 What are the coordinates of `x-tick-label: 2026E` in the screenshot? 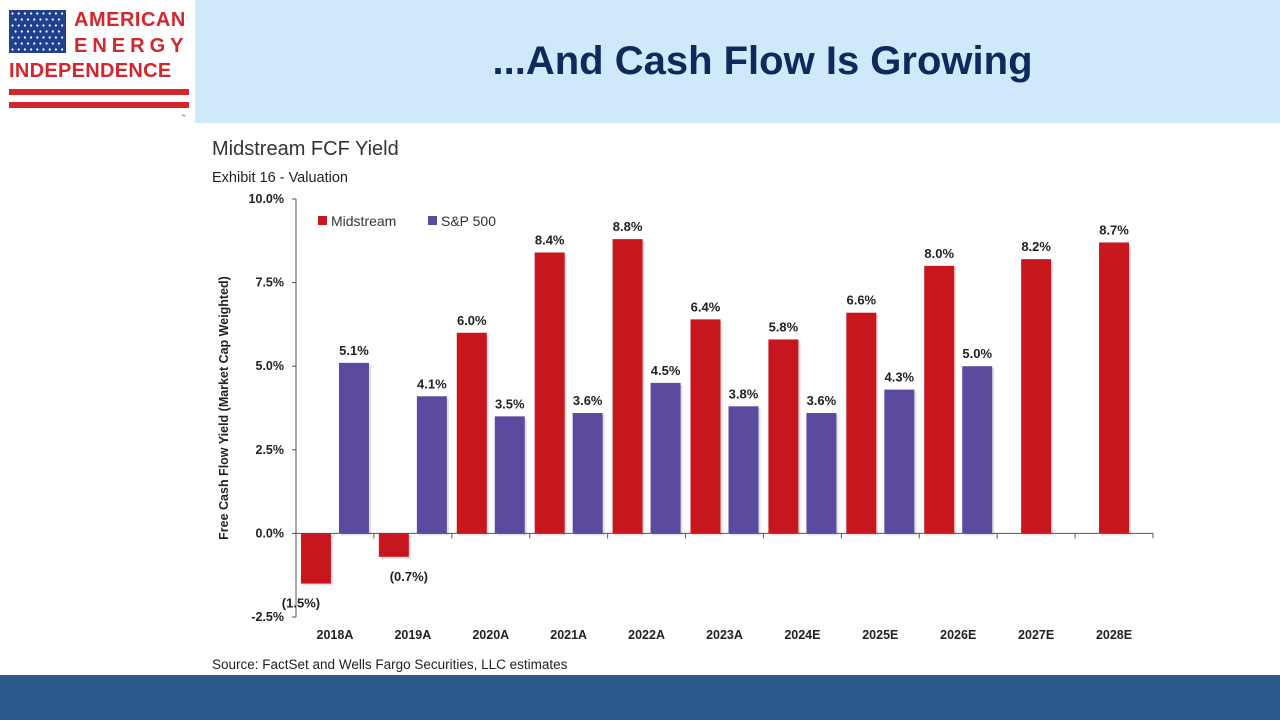 It's located at (958, 635).